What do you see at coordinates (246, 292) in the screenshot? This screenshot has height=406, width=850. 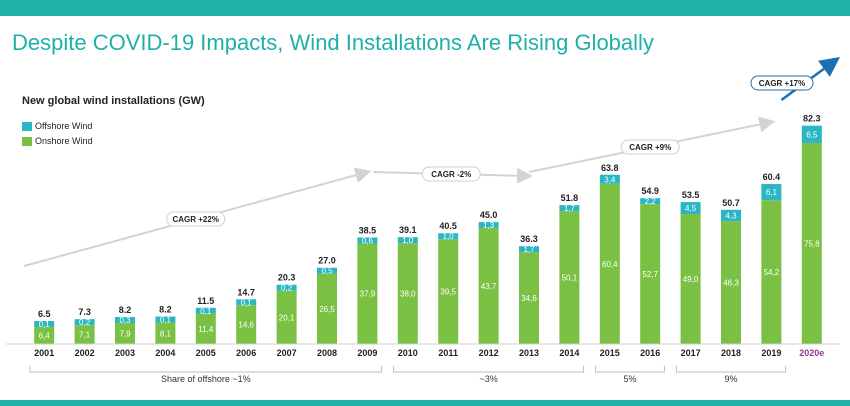 I see `label-total-2006: 14.7` at bounding box center [246, 292].